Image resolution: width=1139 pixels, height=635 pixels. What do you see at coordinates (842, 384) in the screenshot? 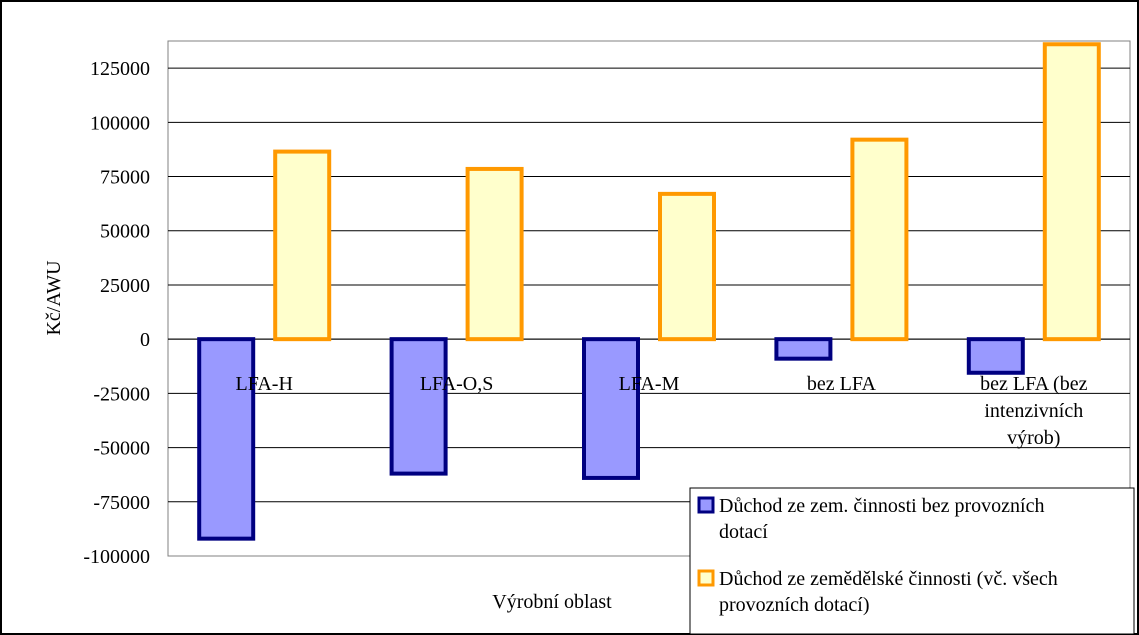
I see `x-tick-label: bez LFA` at bounding box center [842, 384].